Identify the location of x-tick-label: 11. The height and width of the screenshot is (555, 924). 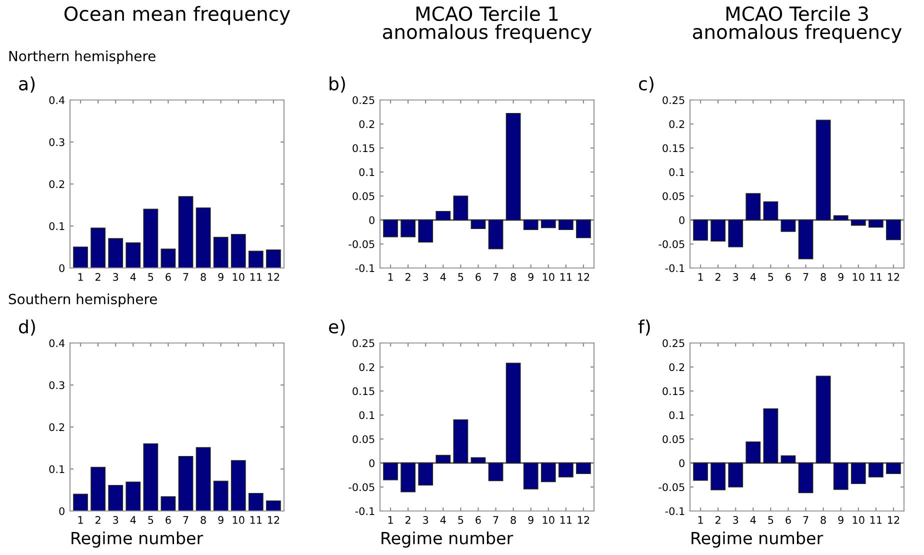
(876, 277).